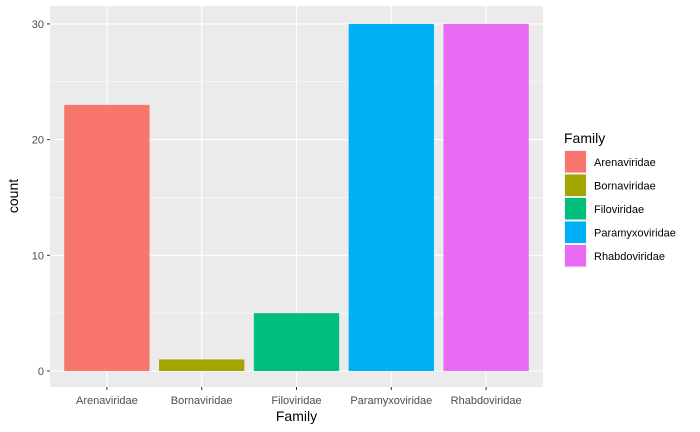 The image size is (700, 432). What do you see at coordinates (107, 401) in the screenshot?
I see `x-tick-label: Arenaviridae` at bounding box center [107, 401].